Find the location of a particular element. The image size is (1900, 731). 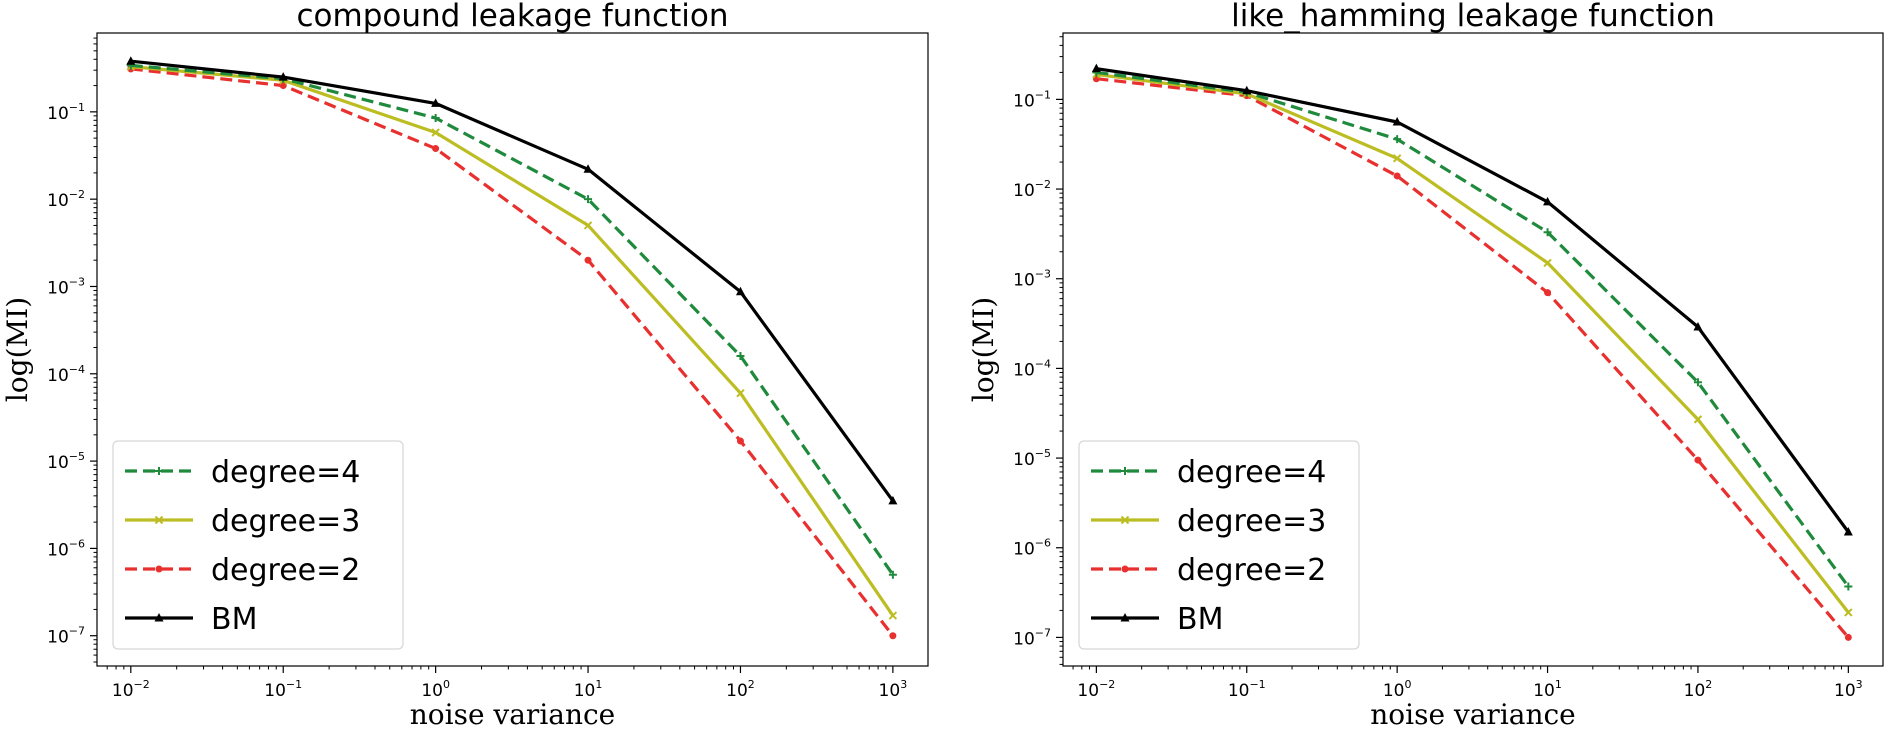

y-tick-label-exp: −6 is located at coordinates (1043, 543).